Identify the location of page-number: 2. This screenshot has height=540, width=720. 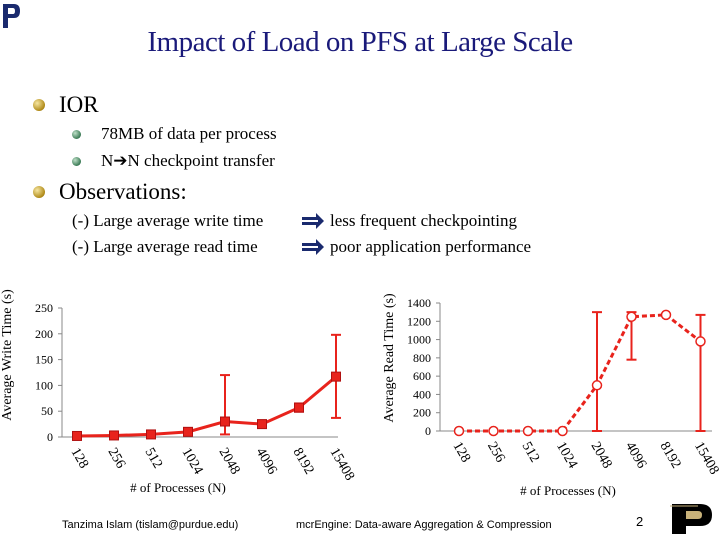
(640, 521).